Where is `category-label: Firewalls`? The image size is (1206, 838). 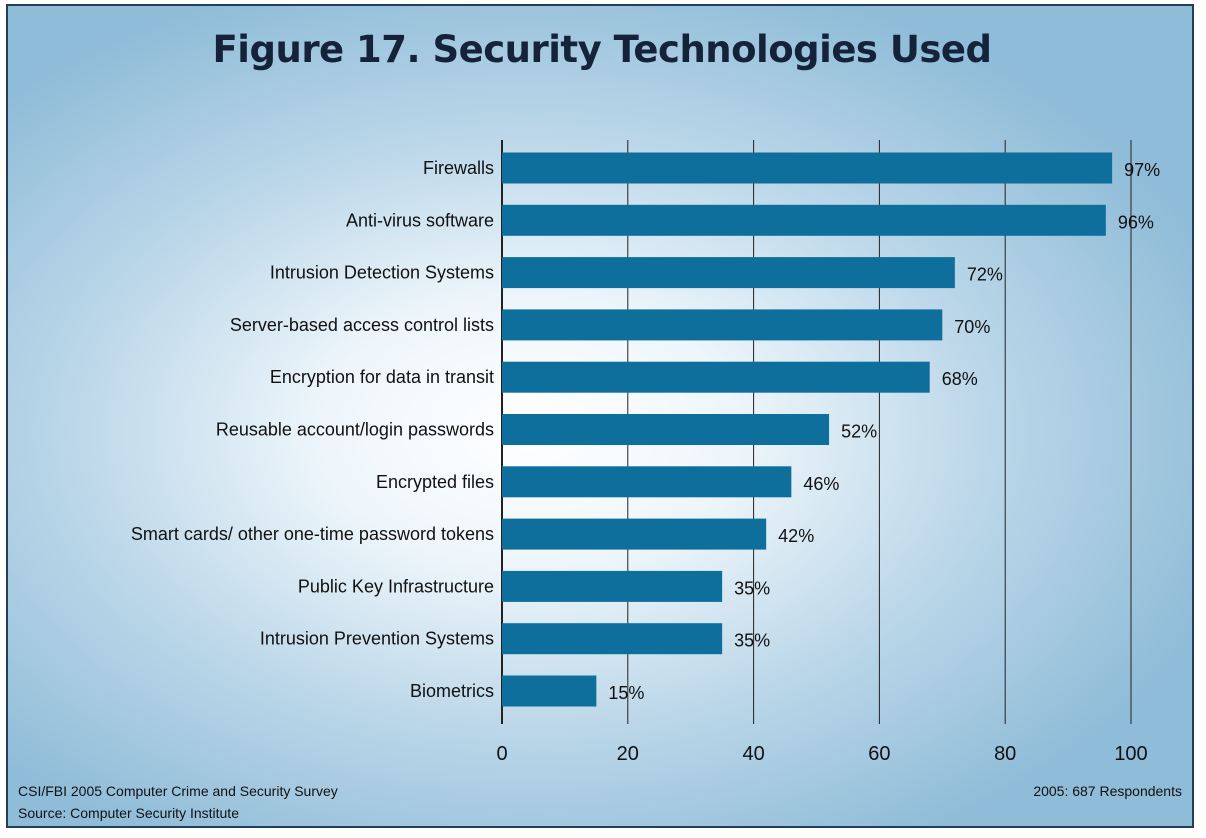 category-label: Firewalls is located at coordinates (458, 168).